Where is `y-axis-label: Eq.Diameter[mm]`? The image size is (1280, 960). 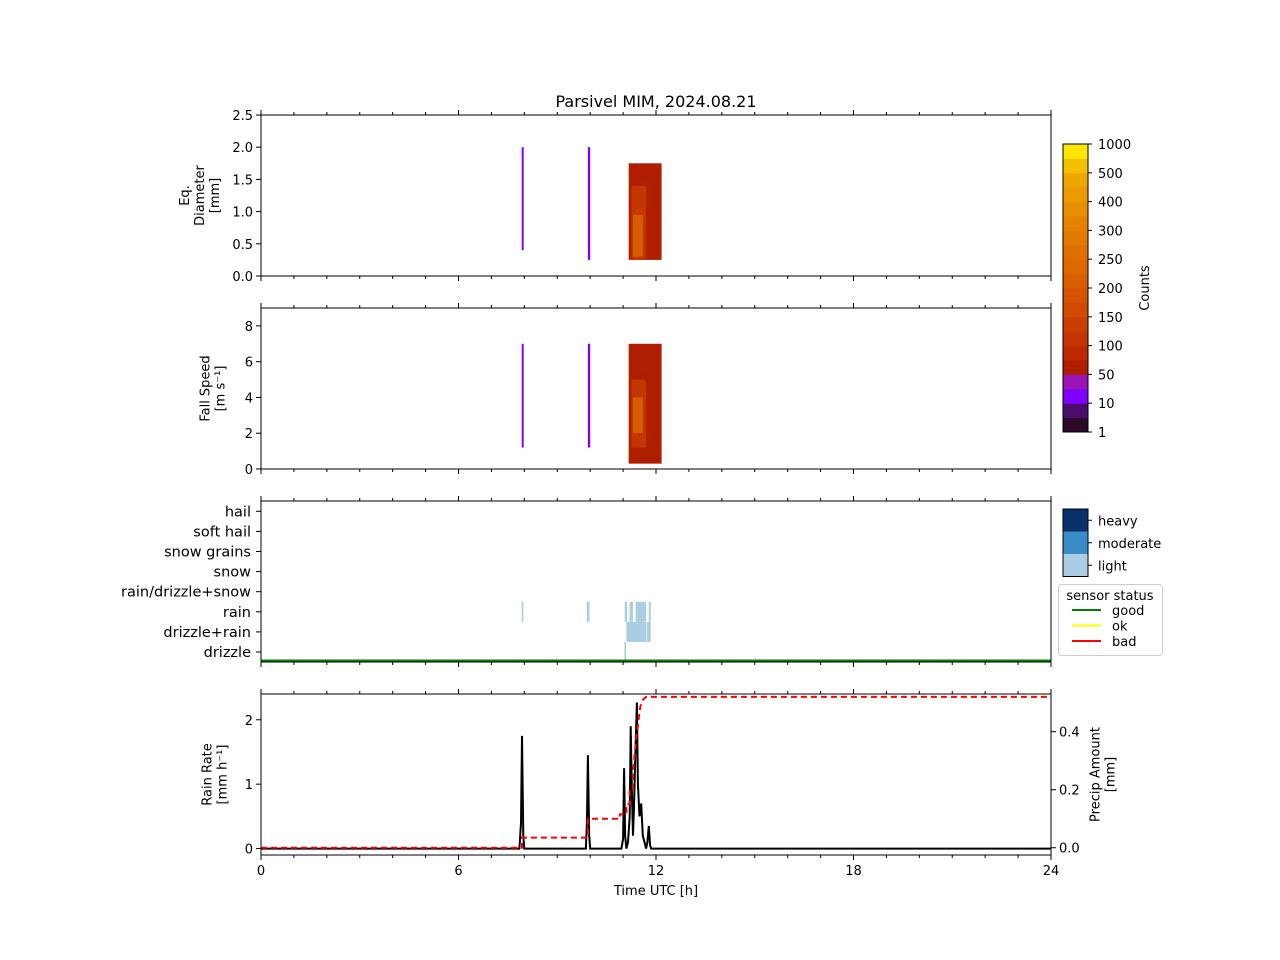 y-axis-label: Eq.Diameter[mm] is located at coordinates (200, 195).